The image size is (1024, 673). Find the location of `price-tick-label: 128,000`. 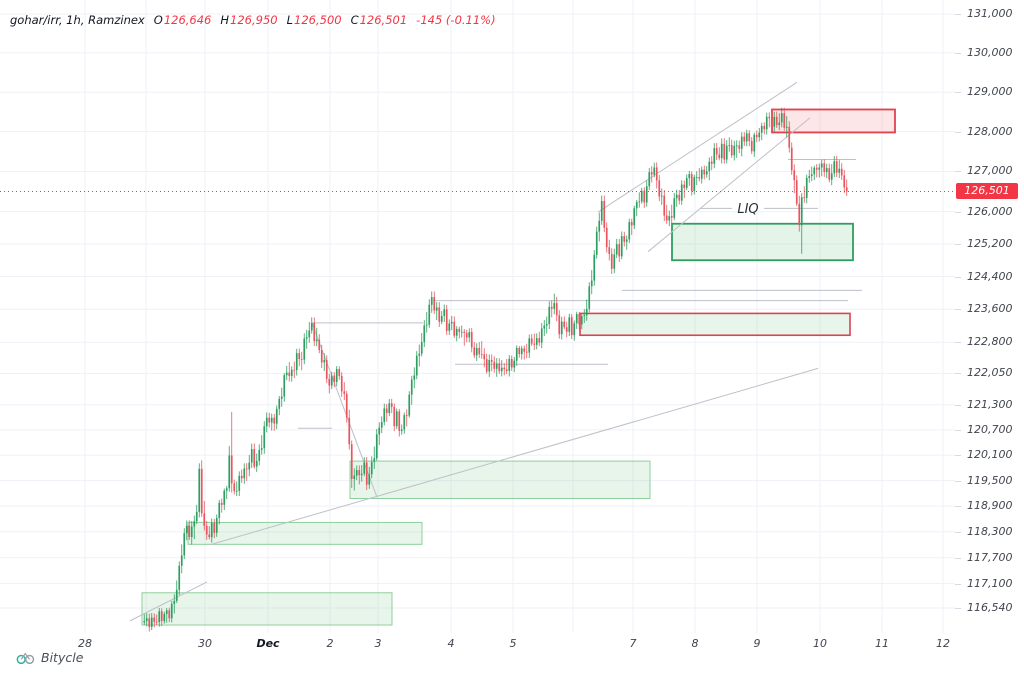

price-tick-label: 128,000 is located at coordinates (984, 131).